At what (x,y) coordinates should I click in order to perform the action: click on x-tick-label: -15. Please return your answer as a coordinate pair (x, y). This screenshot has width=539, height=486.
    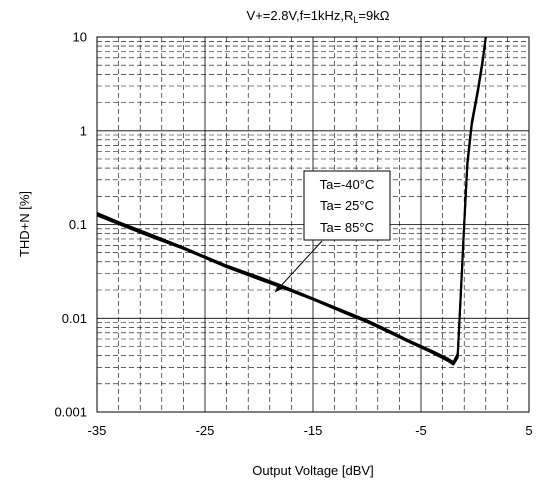
    Looking at the image, I should click on (313, 430).